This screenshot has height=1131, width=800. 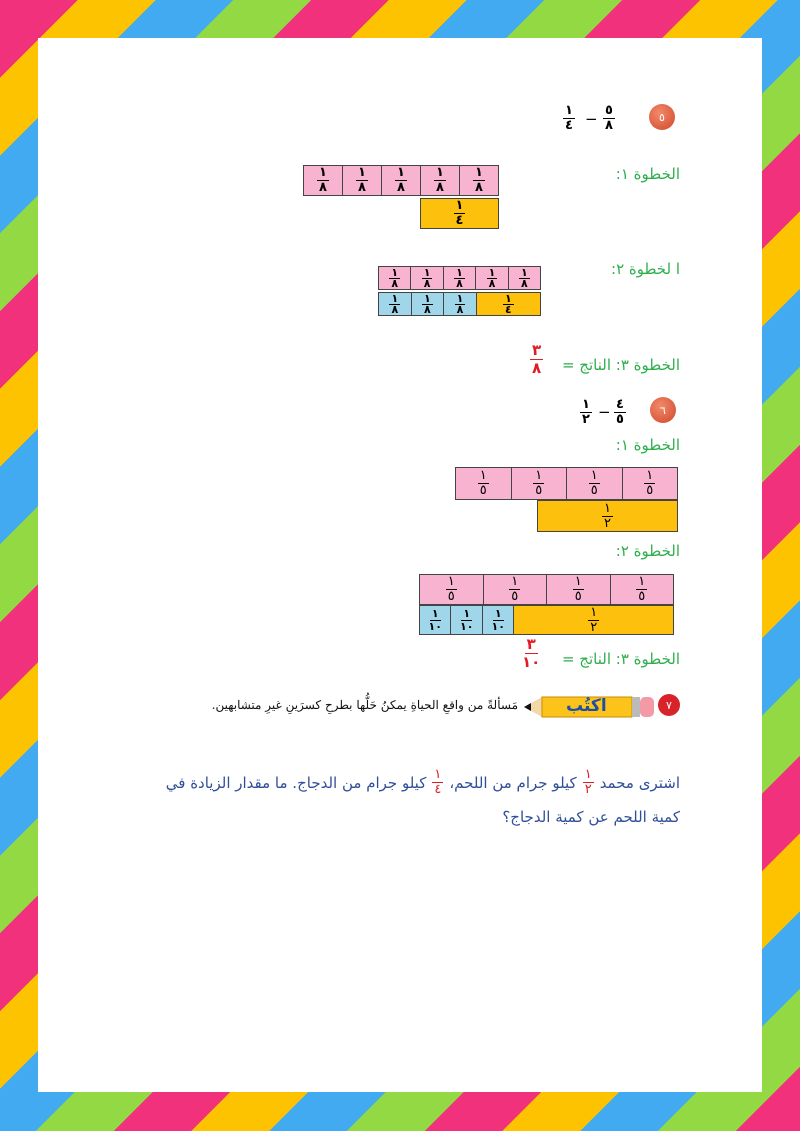 What do you see at coordinates (498, 626) in the screenshot?
I see `denominator: ١٠` at bounding box center [498, 626].